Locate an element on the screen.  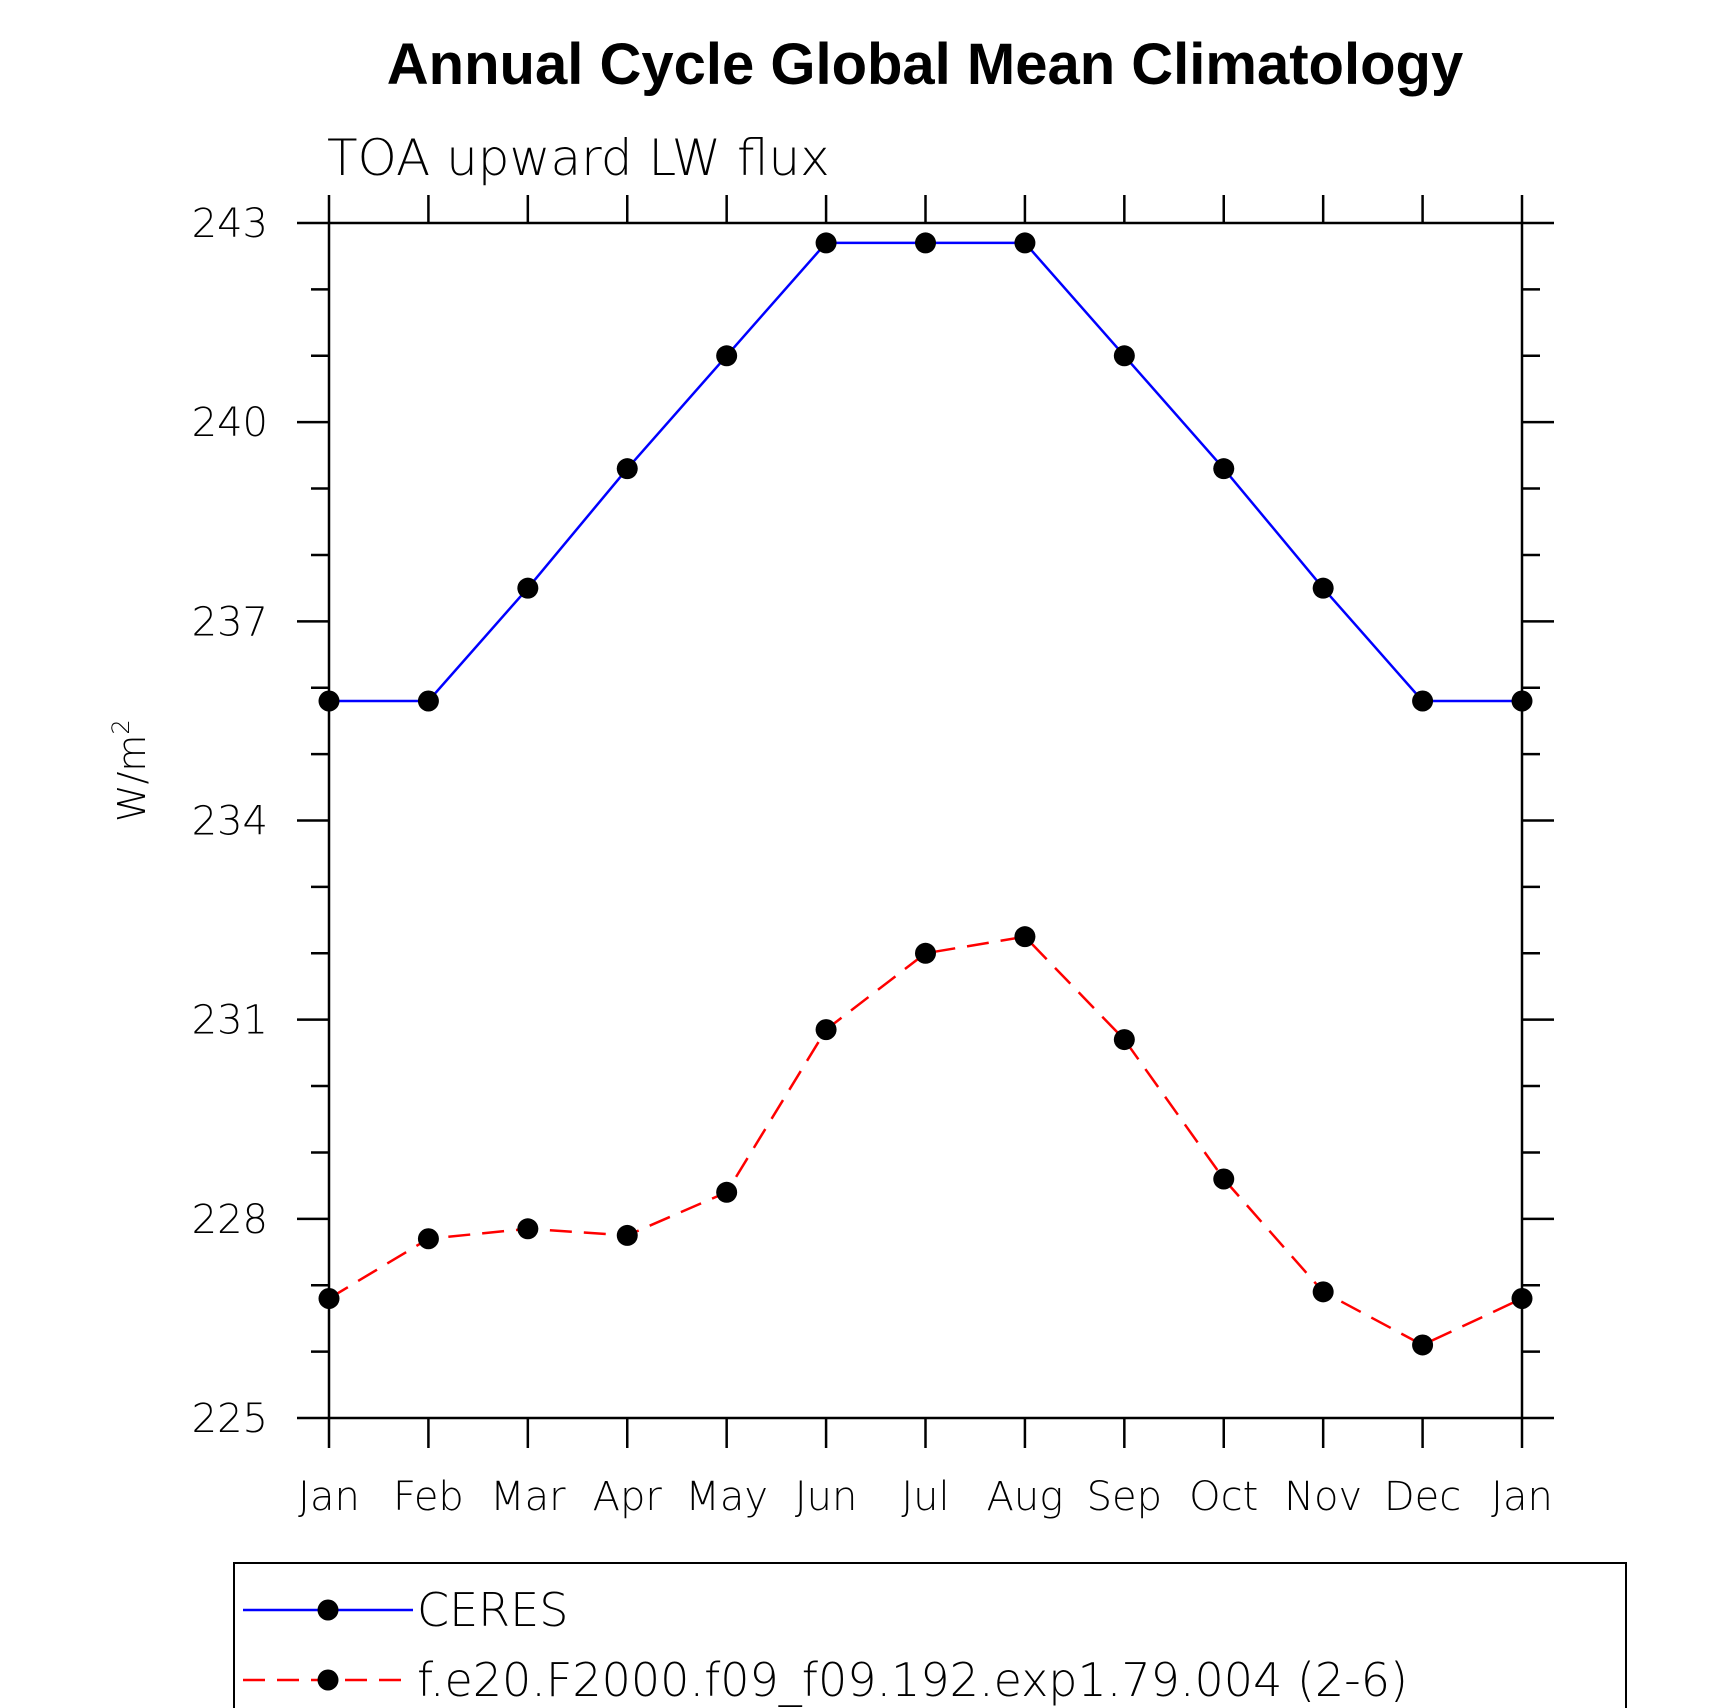
y-axis-label-text: W/m is located at coordinates (132, 778).